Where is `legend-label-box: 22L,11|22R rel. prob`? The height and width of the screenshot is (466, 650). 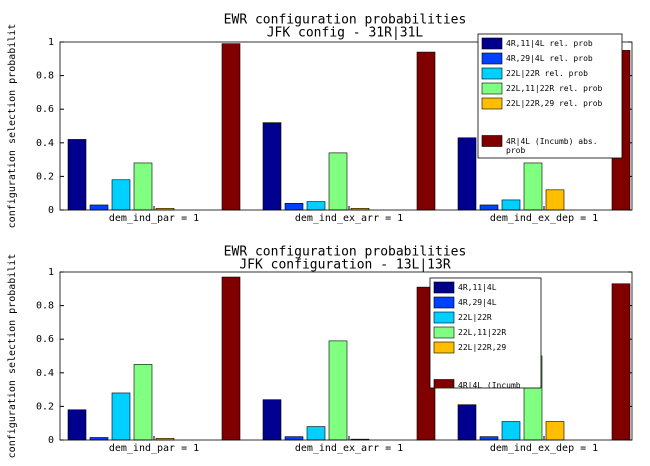
legend-label-box: 22L,11|22R rel. prob is located at coordinates (554, 88).